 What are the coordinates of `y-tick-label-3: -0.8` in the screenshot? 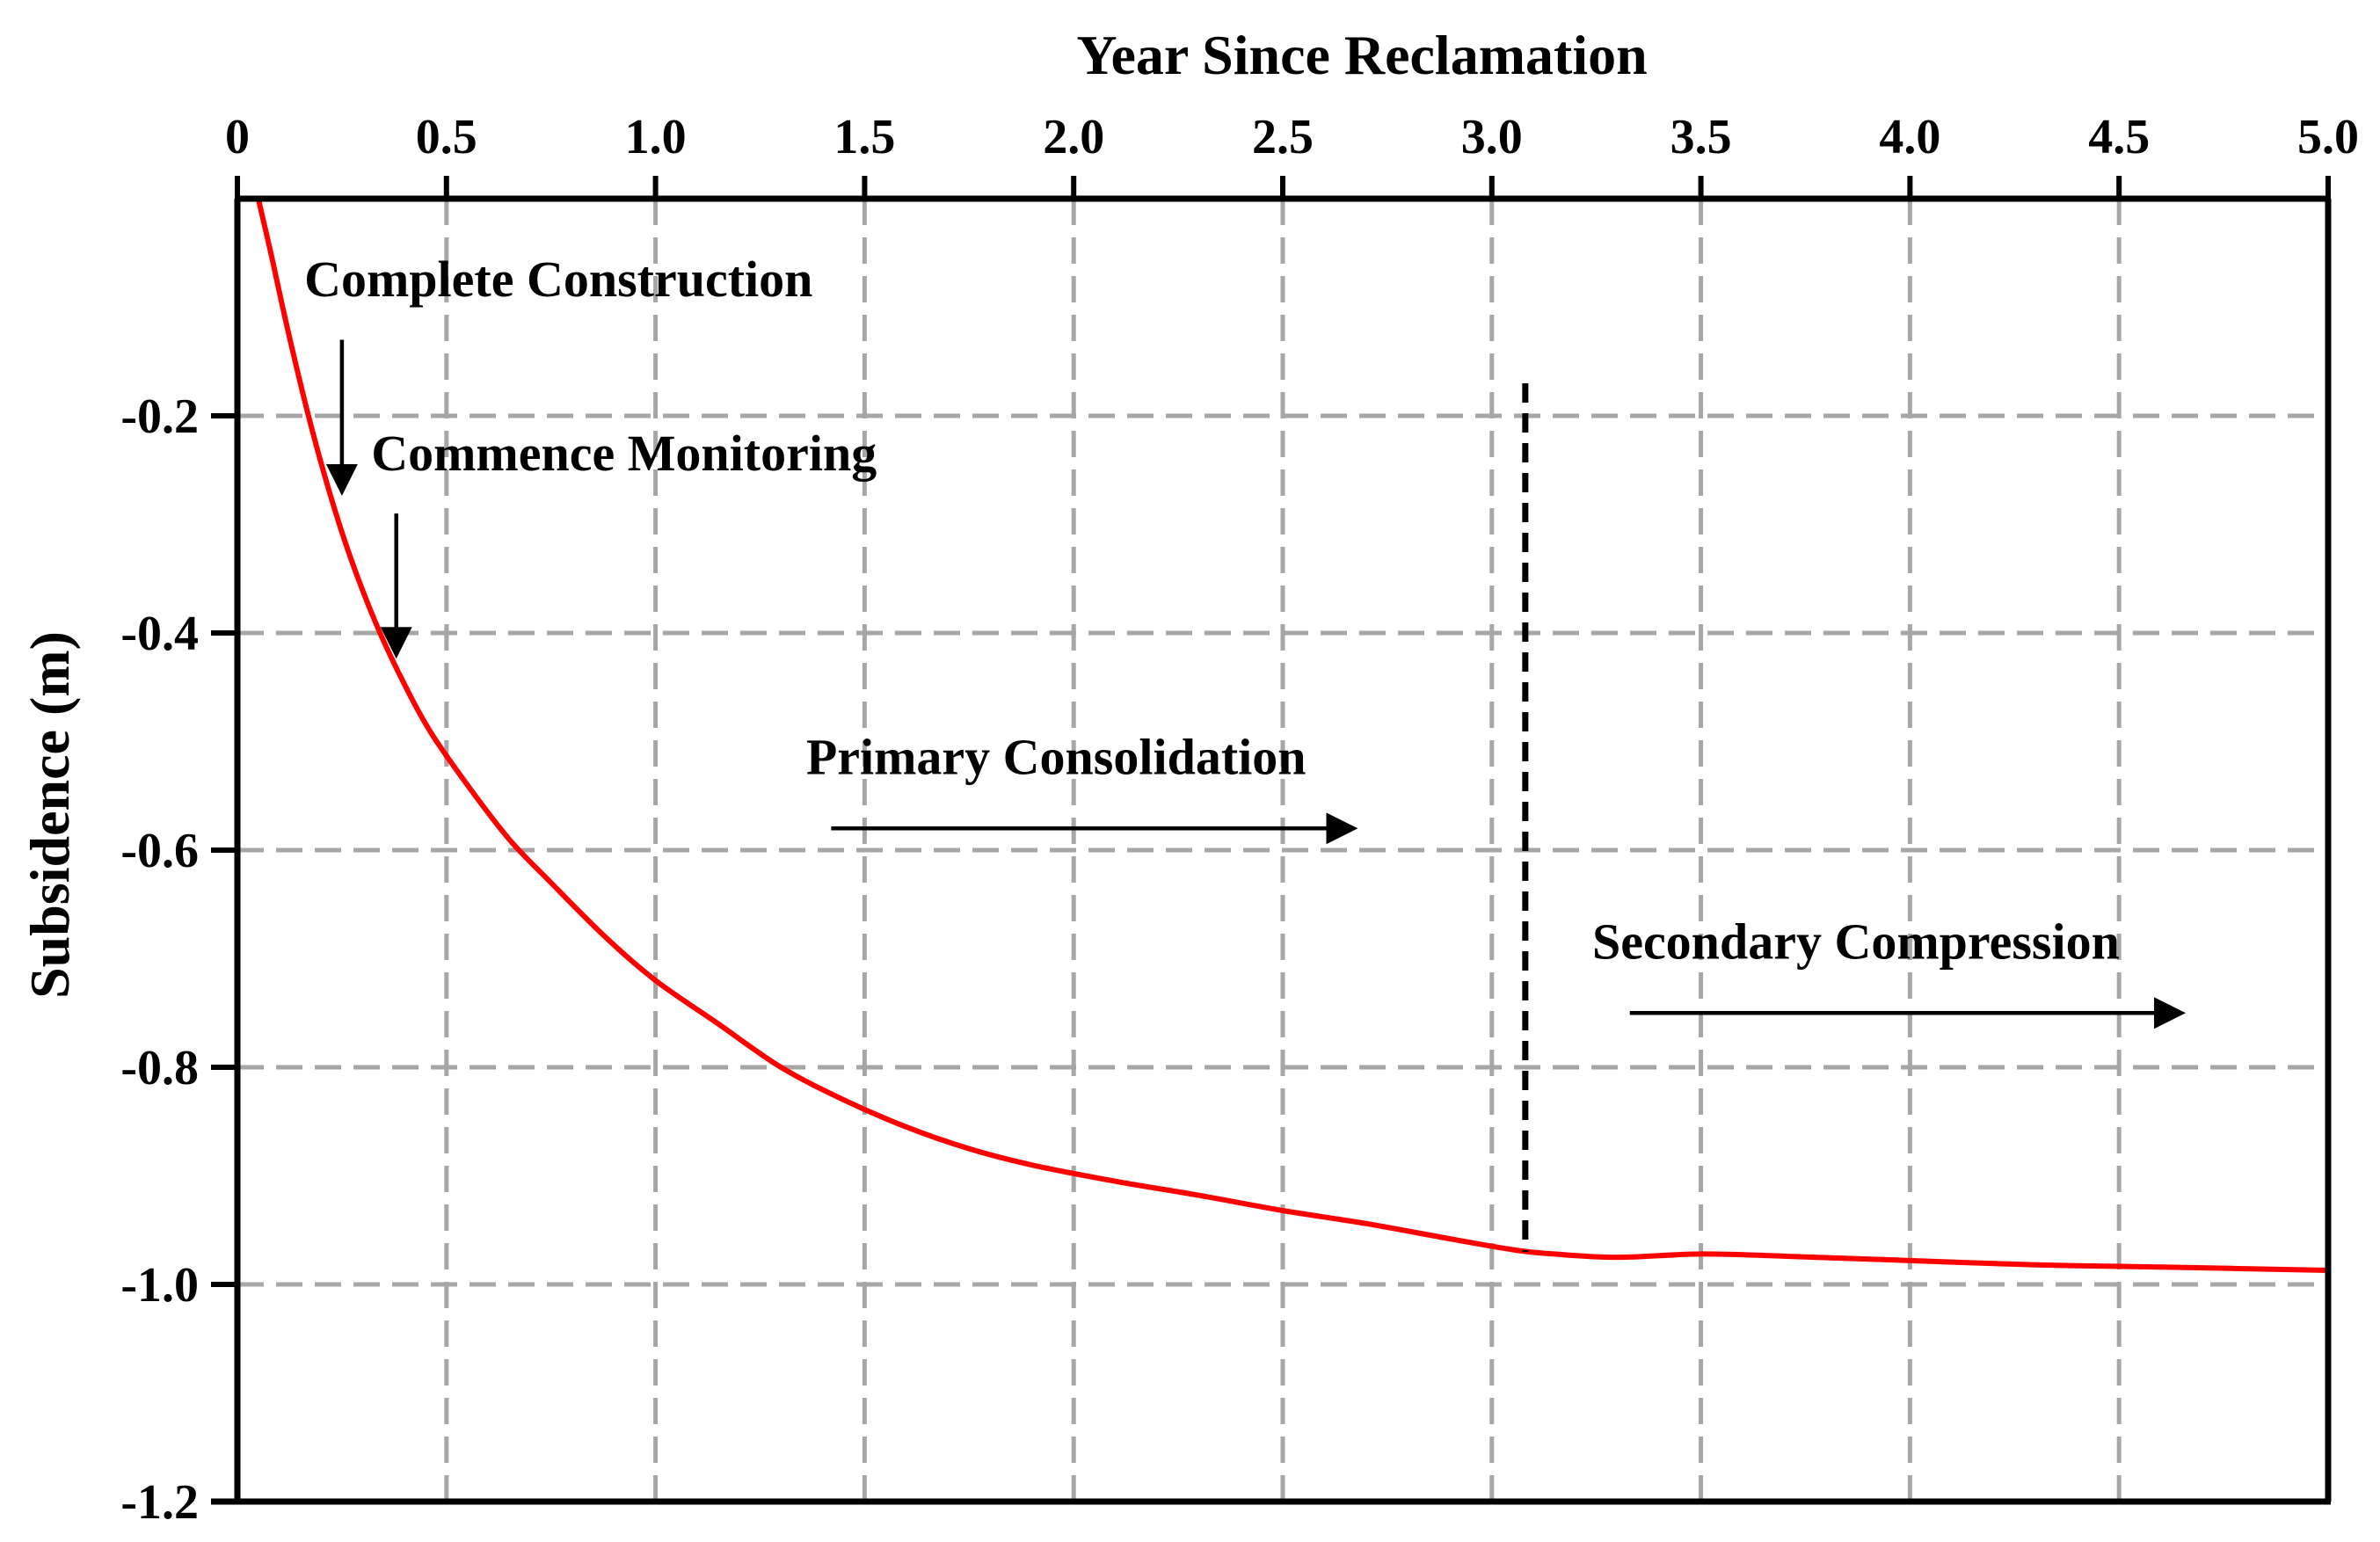 It's located at (159, 1068).